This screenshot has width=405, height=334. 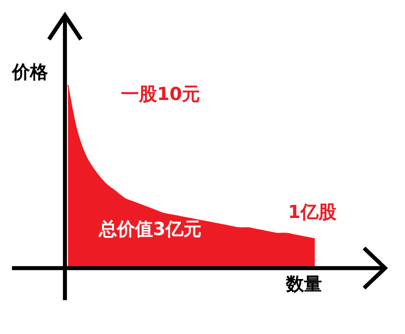 I want to click on x-axis-title: 数量, so click(x=303, y=284).